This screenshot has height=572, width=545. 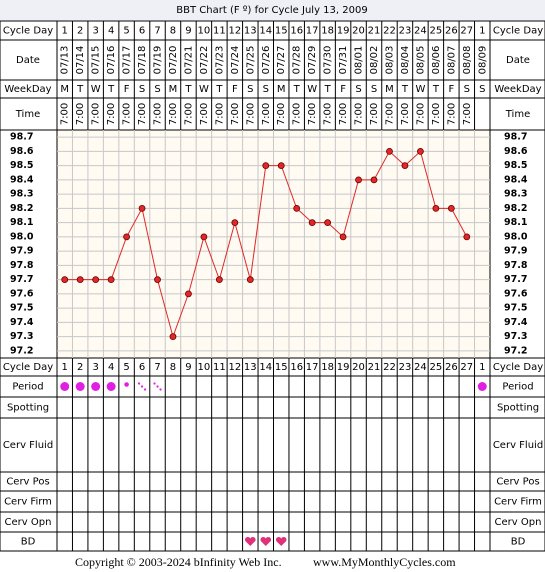 I want to click on y-tick-label: 98.5, so click(x=515, y=165).